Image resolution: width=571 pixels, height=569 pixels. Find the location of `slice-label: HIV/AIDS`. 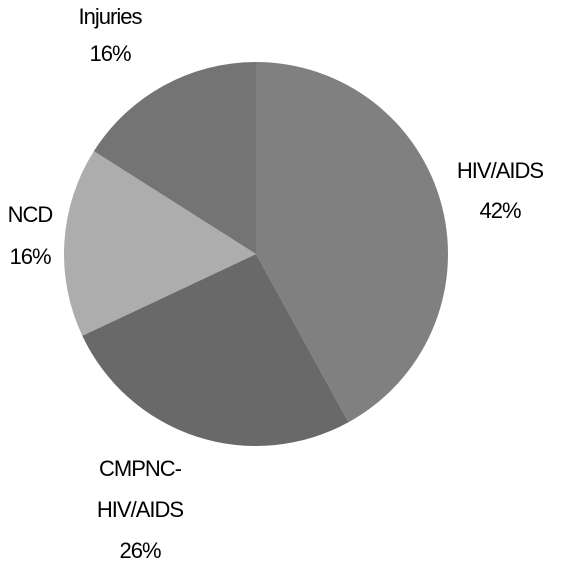

slice-label: HIV/AIDS is located at coordinates (500, 170).